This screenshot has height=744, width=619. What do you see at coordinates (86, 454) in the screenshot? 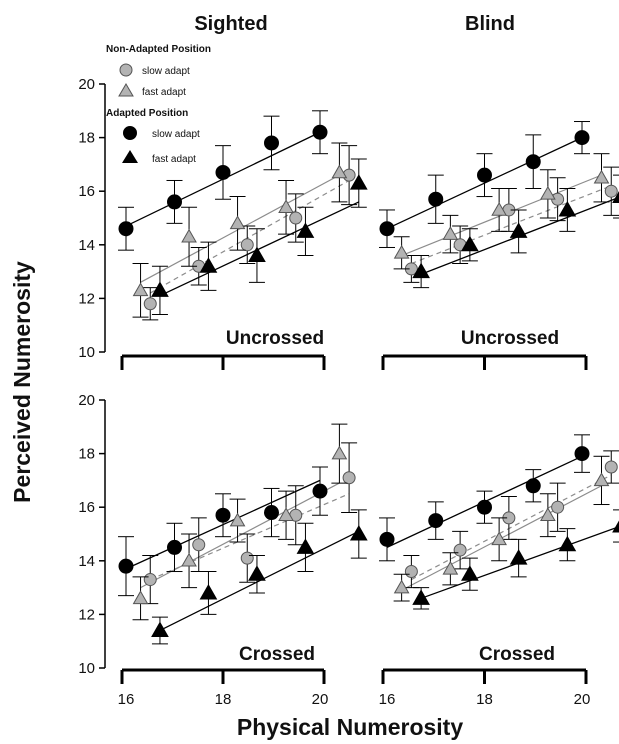
I see `y-tick-label: 18` at bounding box center [86, 454].